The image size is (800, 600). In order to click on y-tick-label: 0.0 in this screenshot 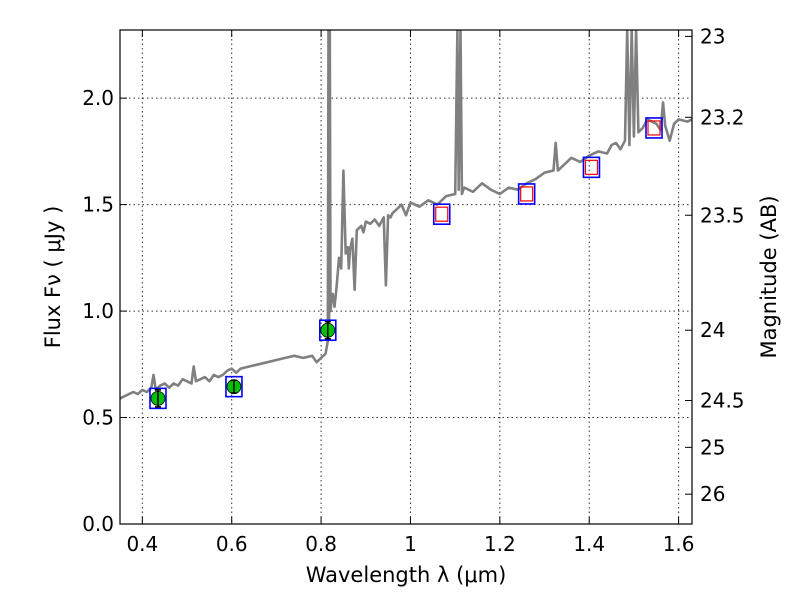, I will do `click(98, 524)`.